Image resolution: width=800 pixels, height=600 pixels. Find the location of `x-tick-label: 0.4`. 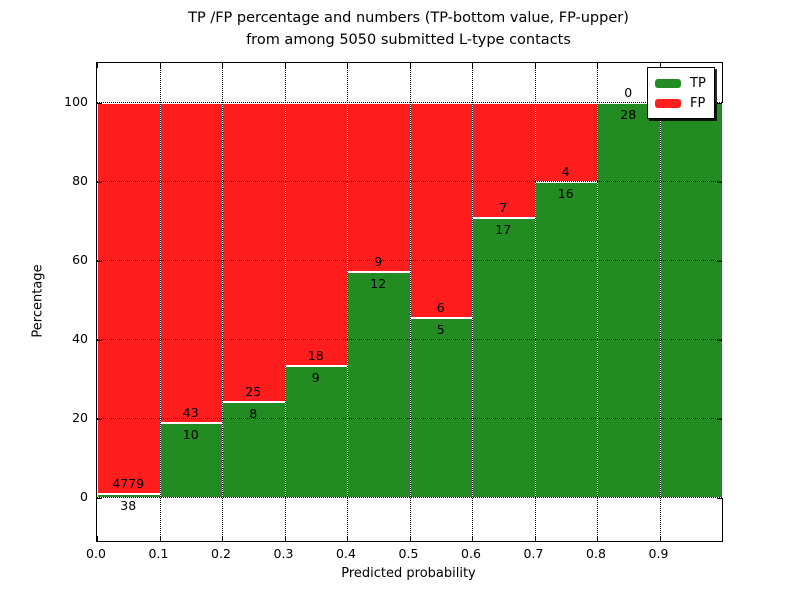

x-tick-label: 0.4 is located at coordinates (346, 553).